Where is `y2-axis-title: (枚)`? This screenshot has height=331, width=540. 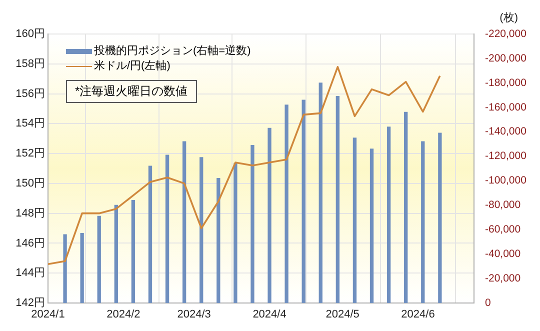
y2-axis-title: (枚) is located at coordinates (509, 18).